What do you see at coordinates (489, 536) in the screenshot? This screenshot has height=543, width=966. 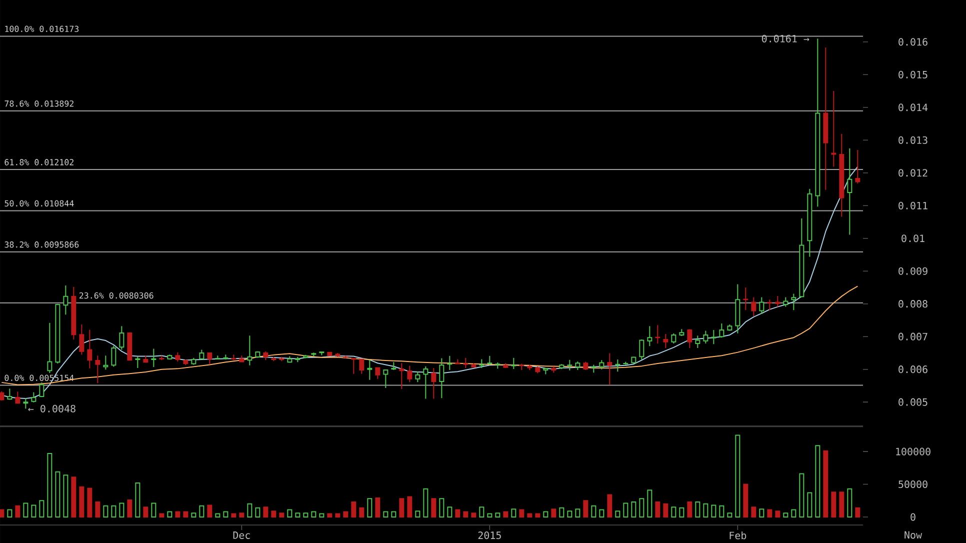 I see `x-tick-label: 2015` at bounding box center [489, 536].